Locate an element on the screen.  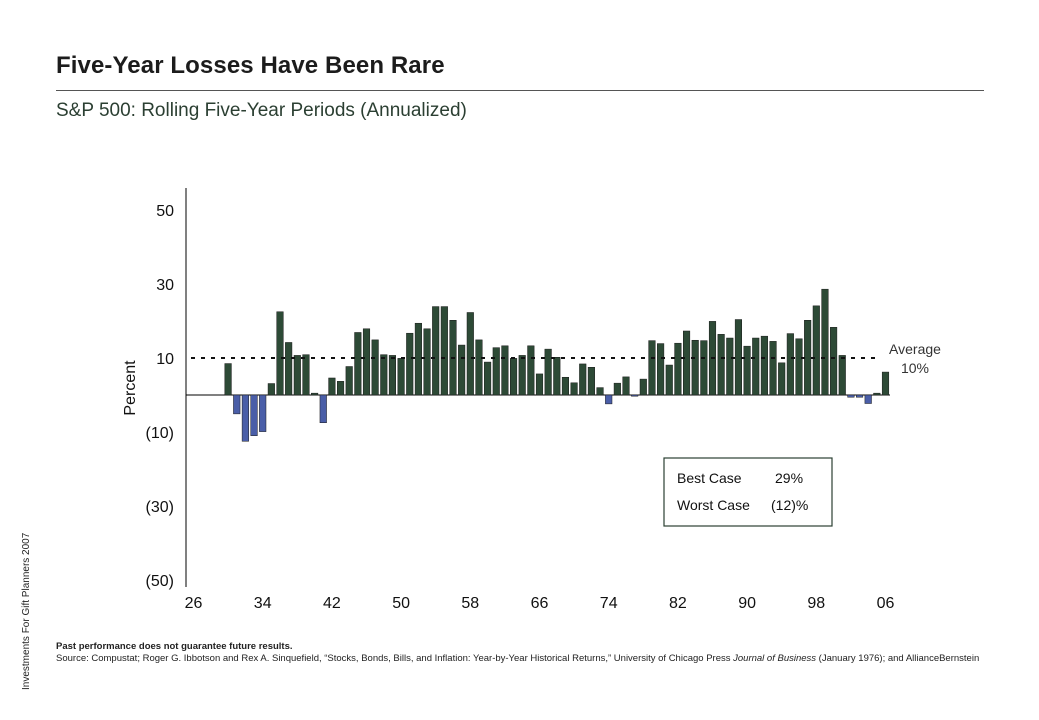
y-axis-label: Percent is located at coordinates (130, 388).